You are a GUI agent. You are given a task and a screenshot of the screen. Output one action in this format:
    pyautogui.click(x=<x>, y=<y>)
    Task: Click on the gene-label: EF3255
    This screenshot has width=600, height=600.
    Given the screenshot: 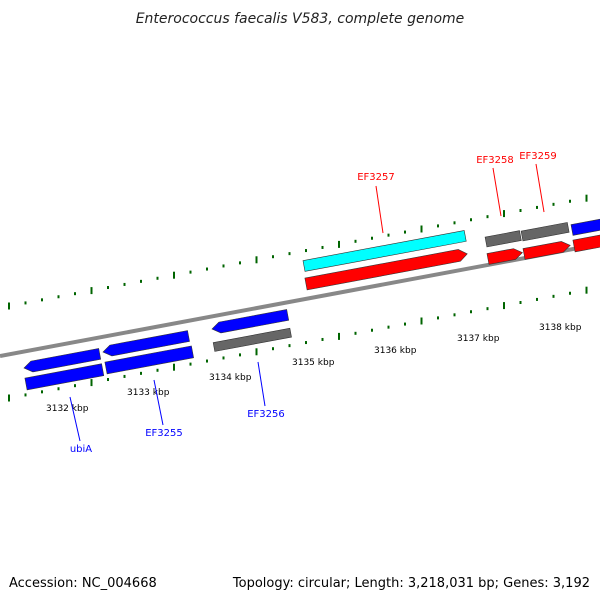 What is the action you would take?
    pyautogui.click(x=164, y=433)
    